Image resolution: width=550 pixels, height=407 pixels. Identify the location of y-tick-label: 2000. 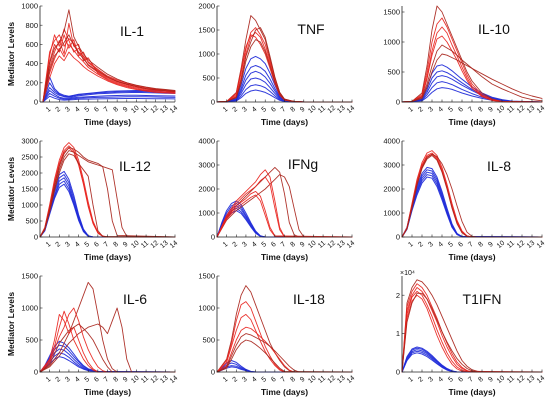
(206, 189).